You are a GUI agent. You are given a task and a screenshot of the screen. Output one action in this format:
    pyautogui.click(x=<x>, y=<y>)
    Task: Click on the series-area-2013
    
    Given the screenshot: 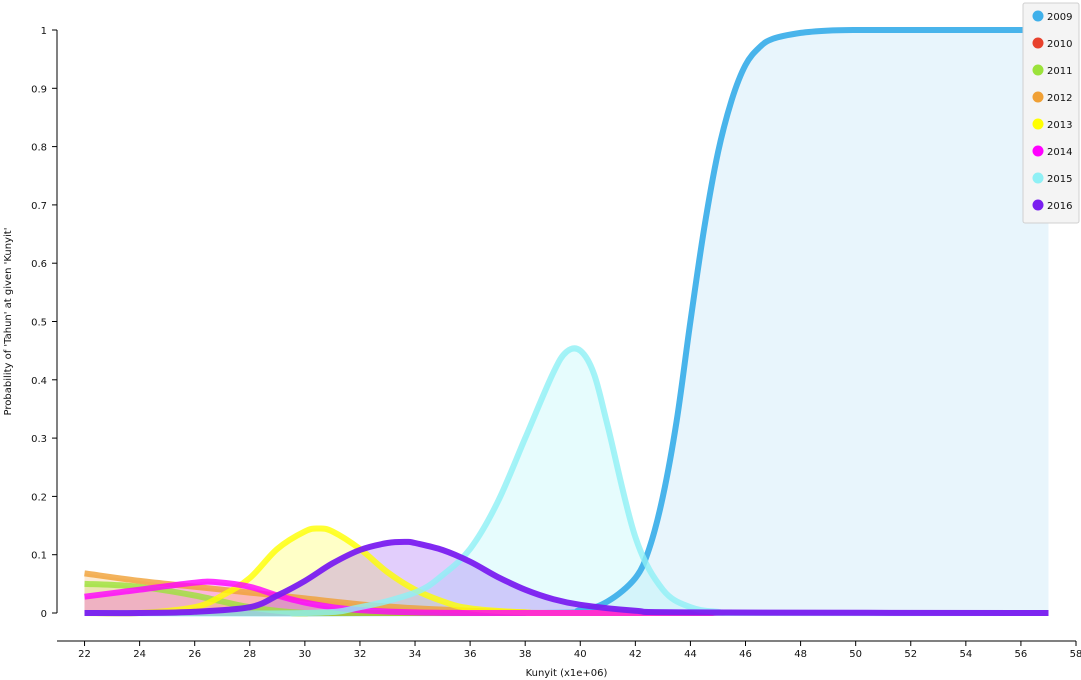 What is the action you would take?
    pyautogui.click(x=566, y=571)
    